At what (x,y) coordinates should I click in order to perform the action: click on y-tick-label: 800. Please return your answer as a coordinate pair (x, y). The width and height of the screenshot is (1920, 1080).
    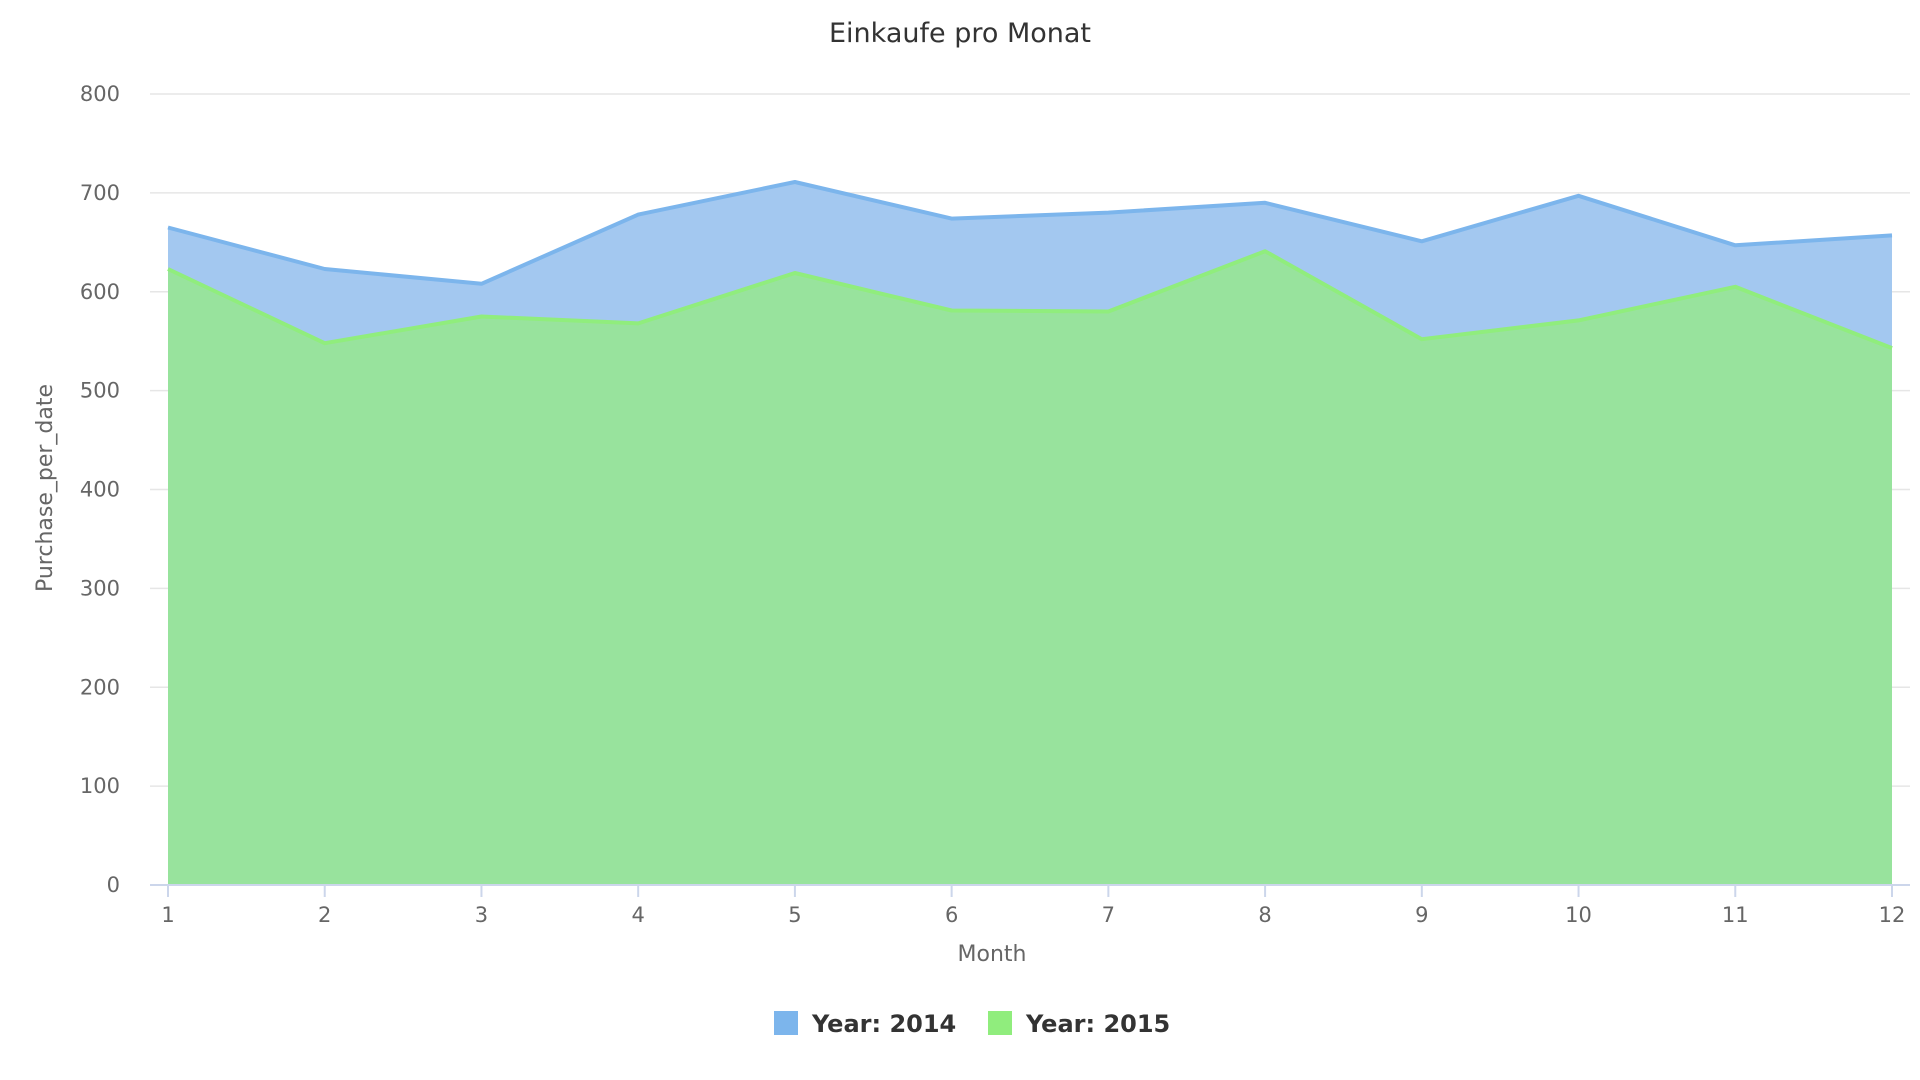
    Looking at the image, I should click on (100, 94).